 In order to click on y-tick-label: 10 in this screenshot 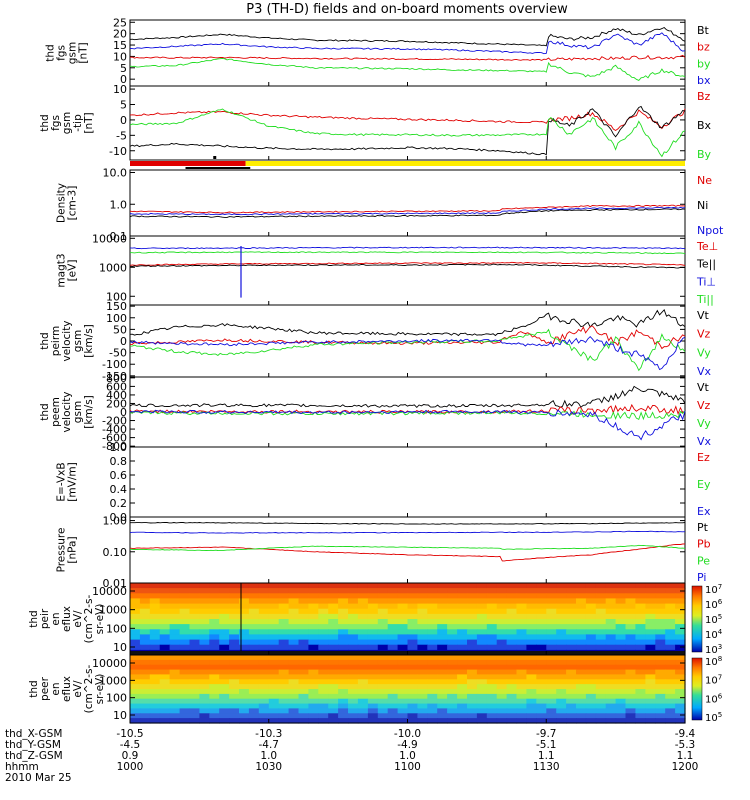, I will do `click(120, 647)`.